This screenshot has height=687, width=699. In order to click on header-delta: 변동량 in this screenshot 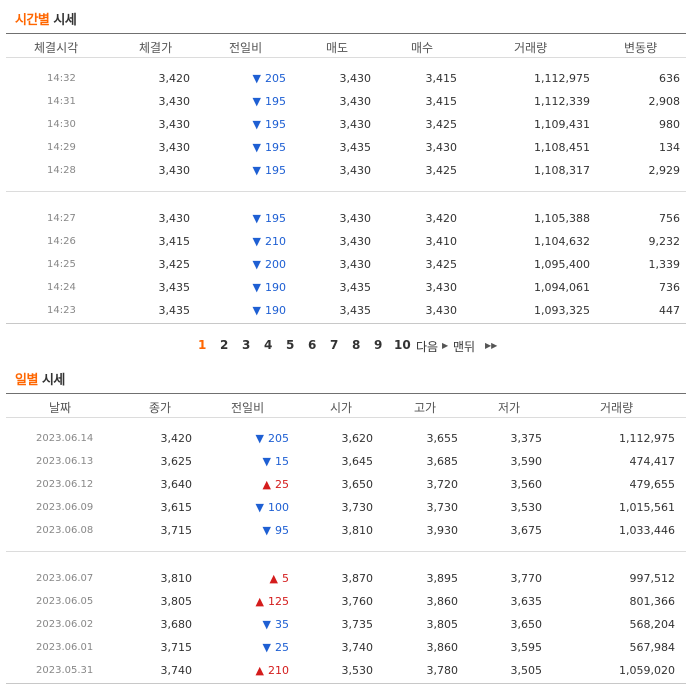, I will do `click(641, 48)`.